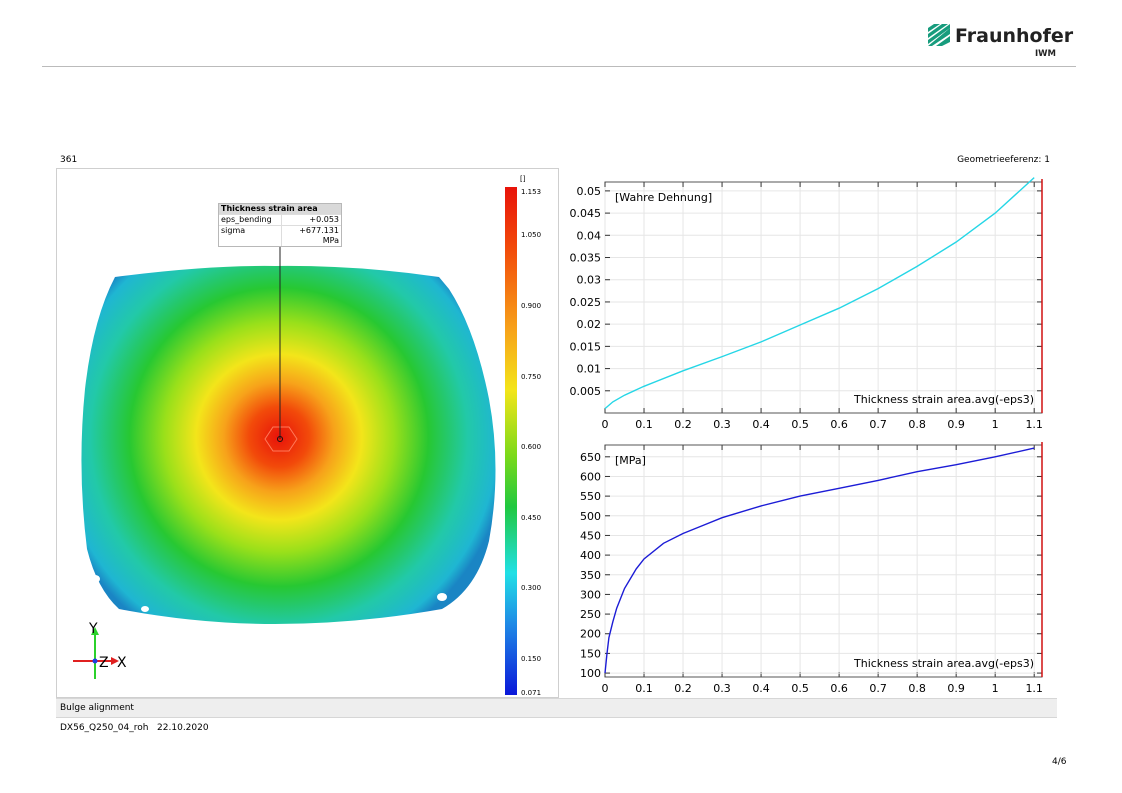 This screenshot has height=793, width=1122. What do you see at coordinates (104, 663) in the screenshot?
I see `svg-text: Z` at bounding box center [104, 663].